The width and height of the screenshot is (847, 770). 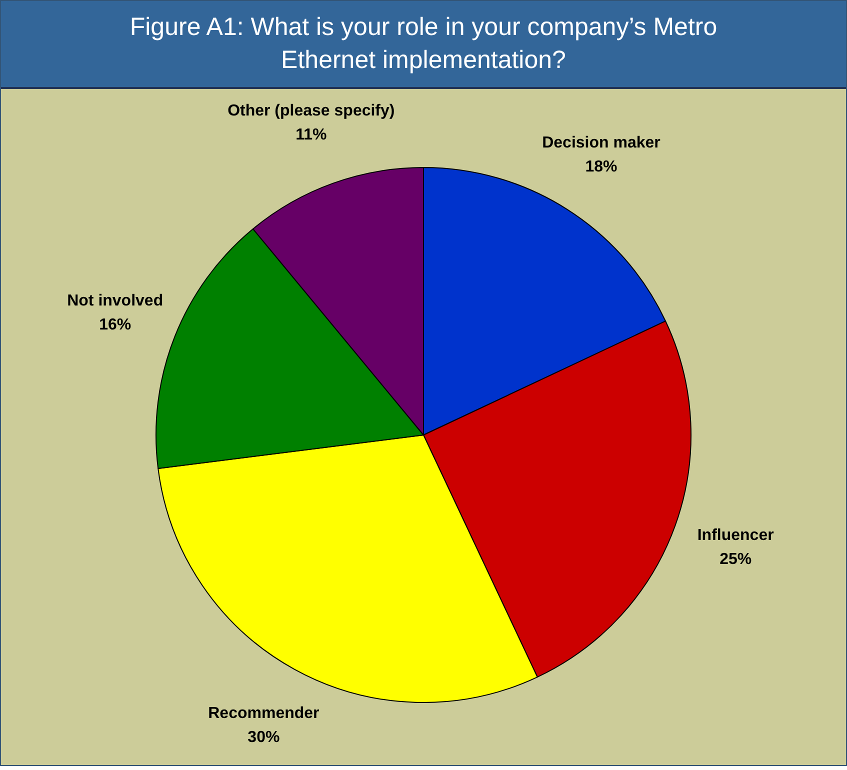 I want to click on data-label: 30%, so click(x=264, y=737).